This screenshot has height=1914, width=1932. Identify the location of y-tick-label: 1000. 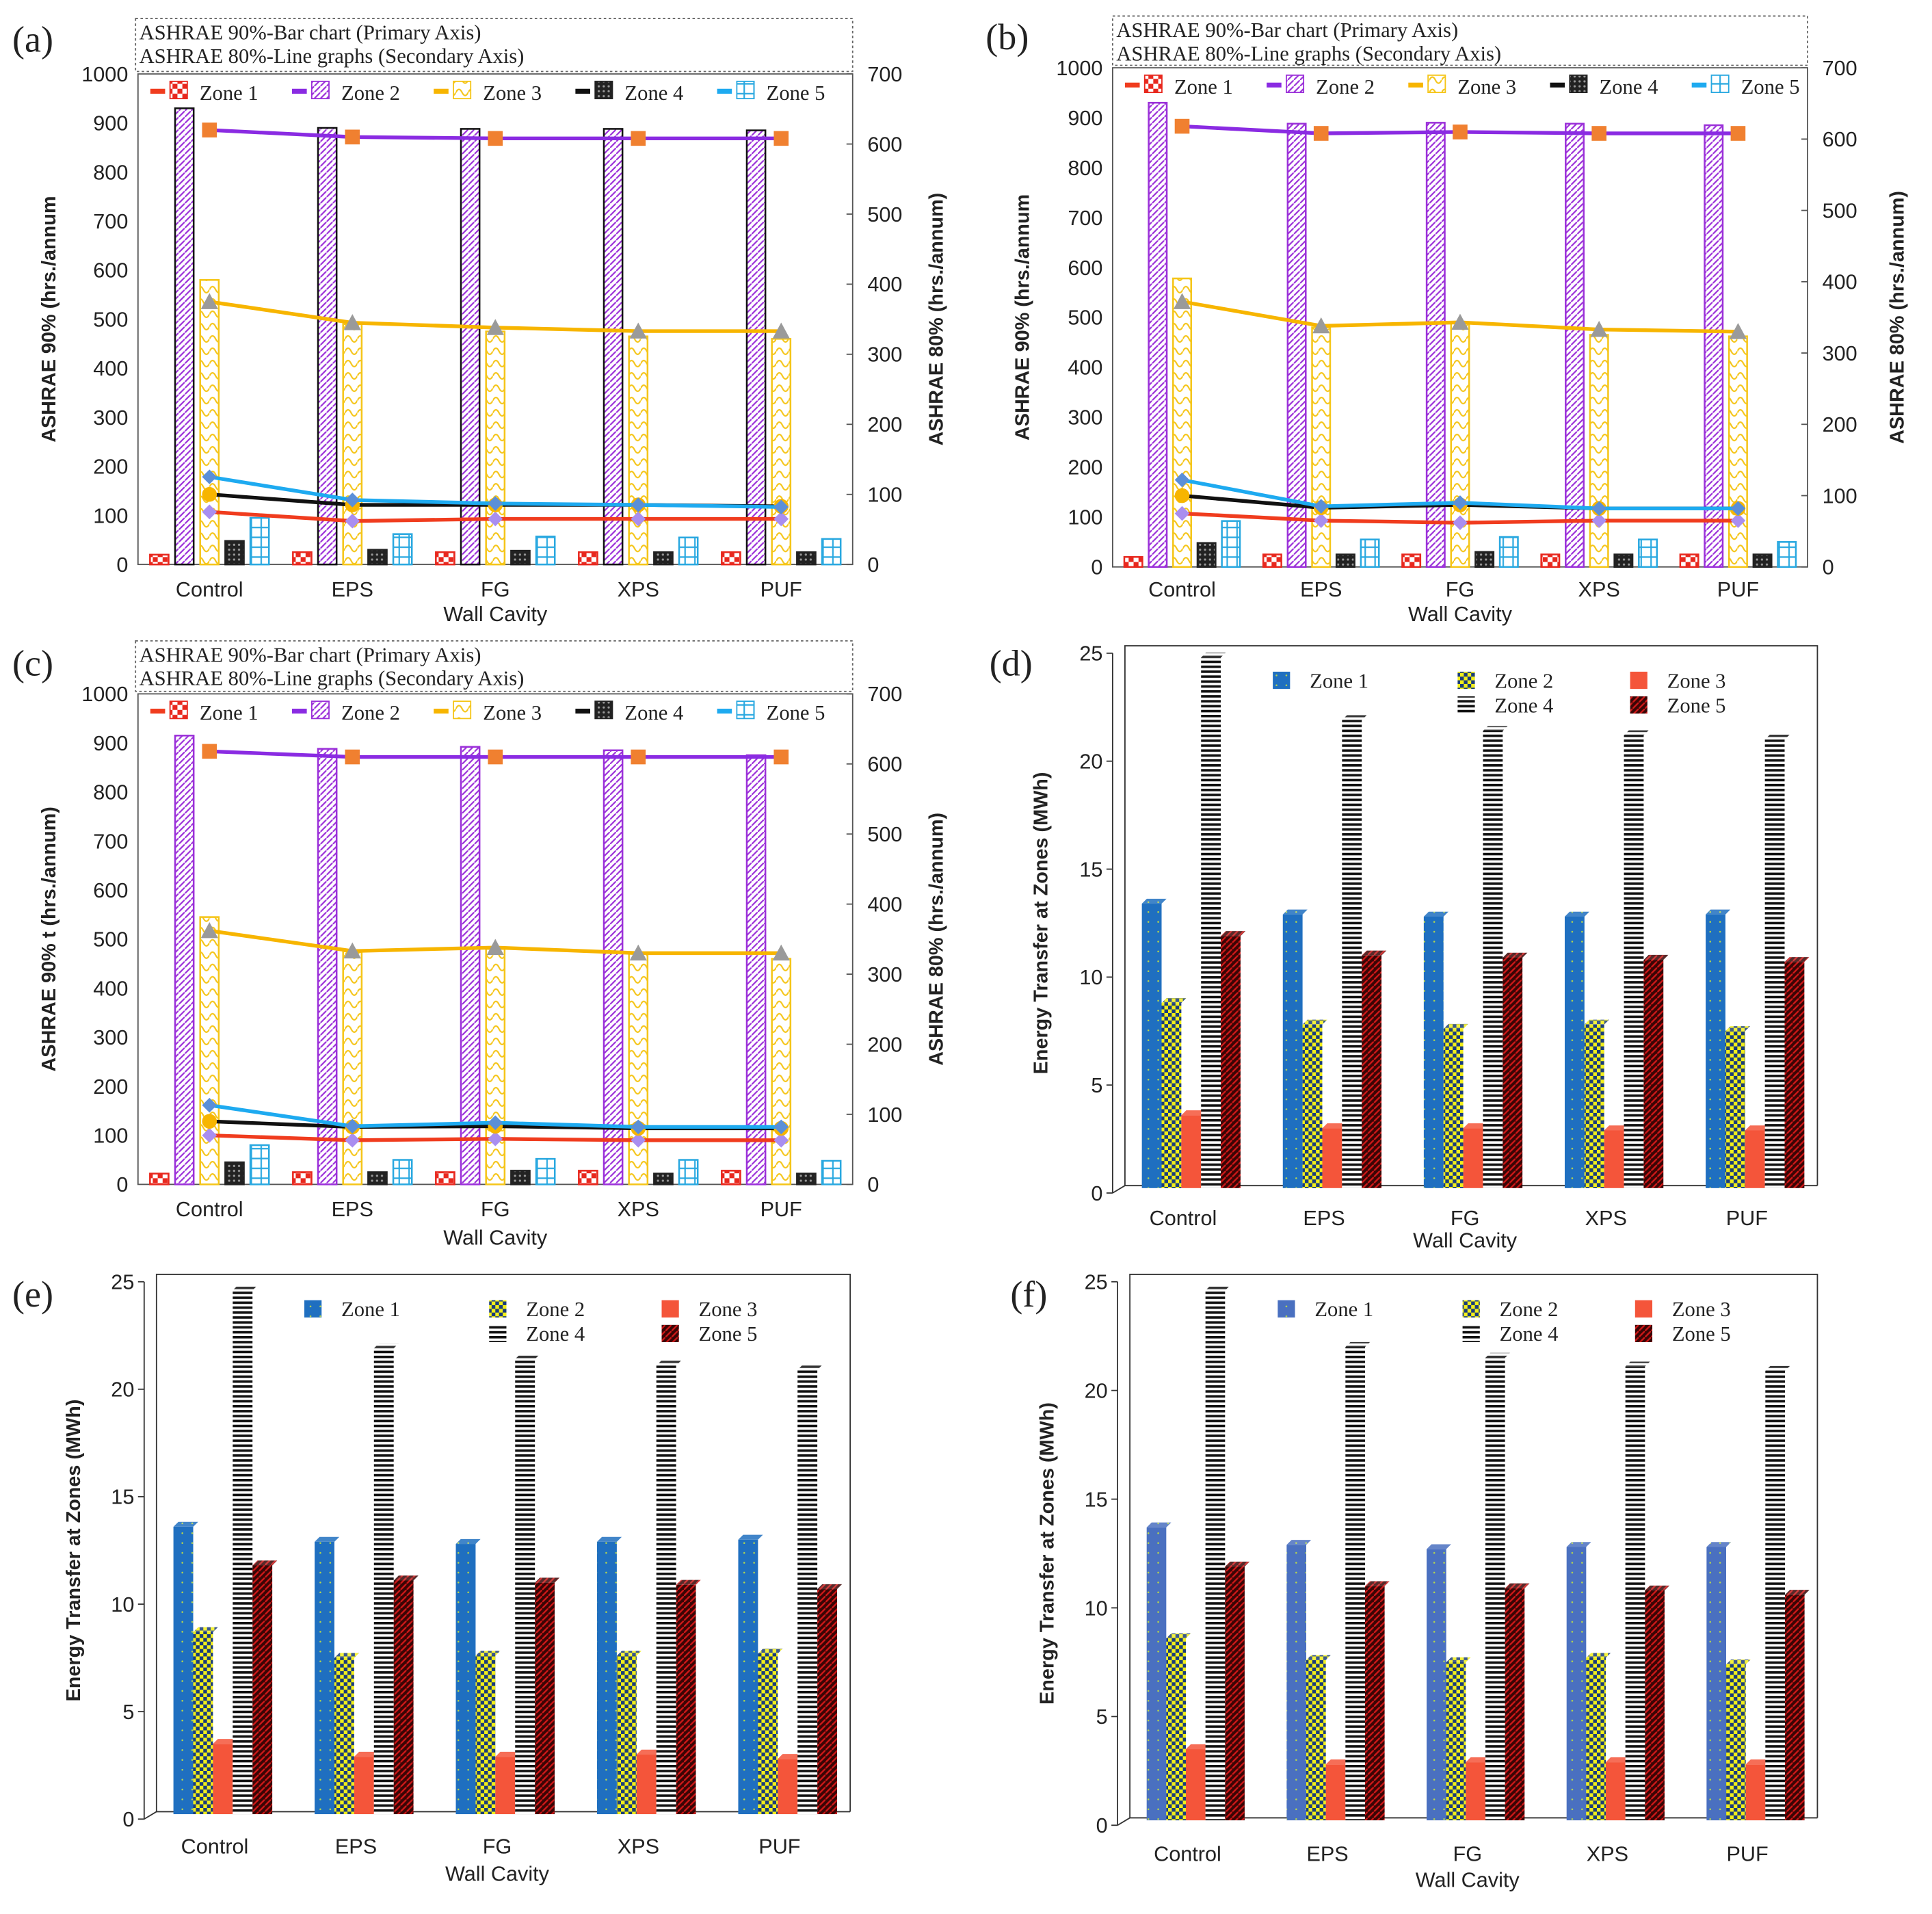
(105, 694).